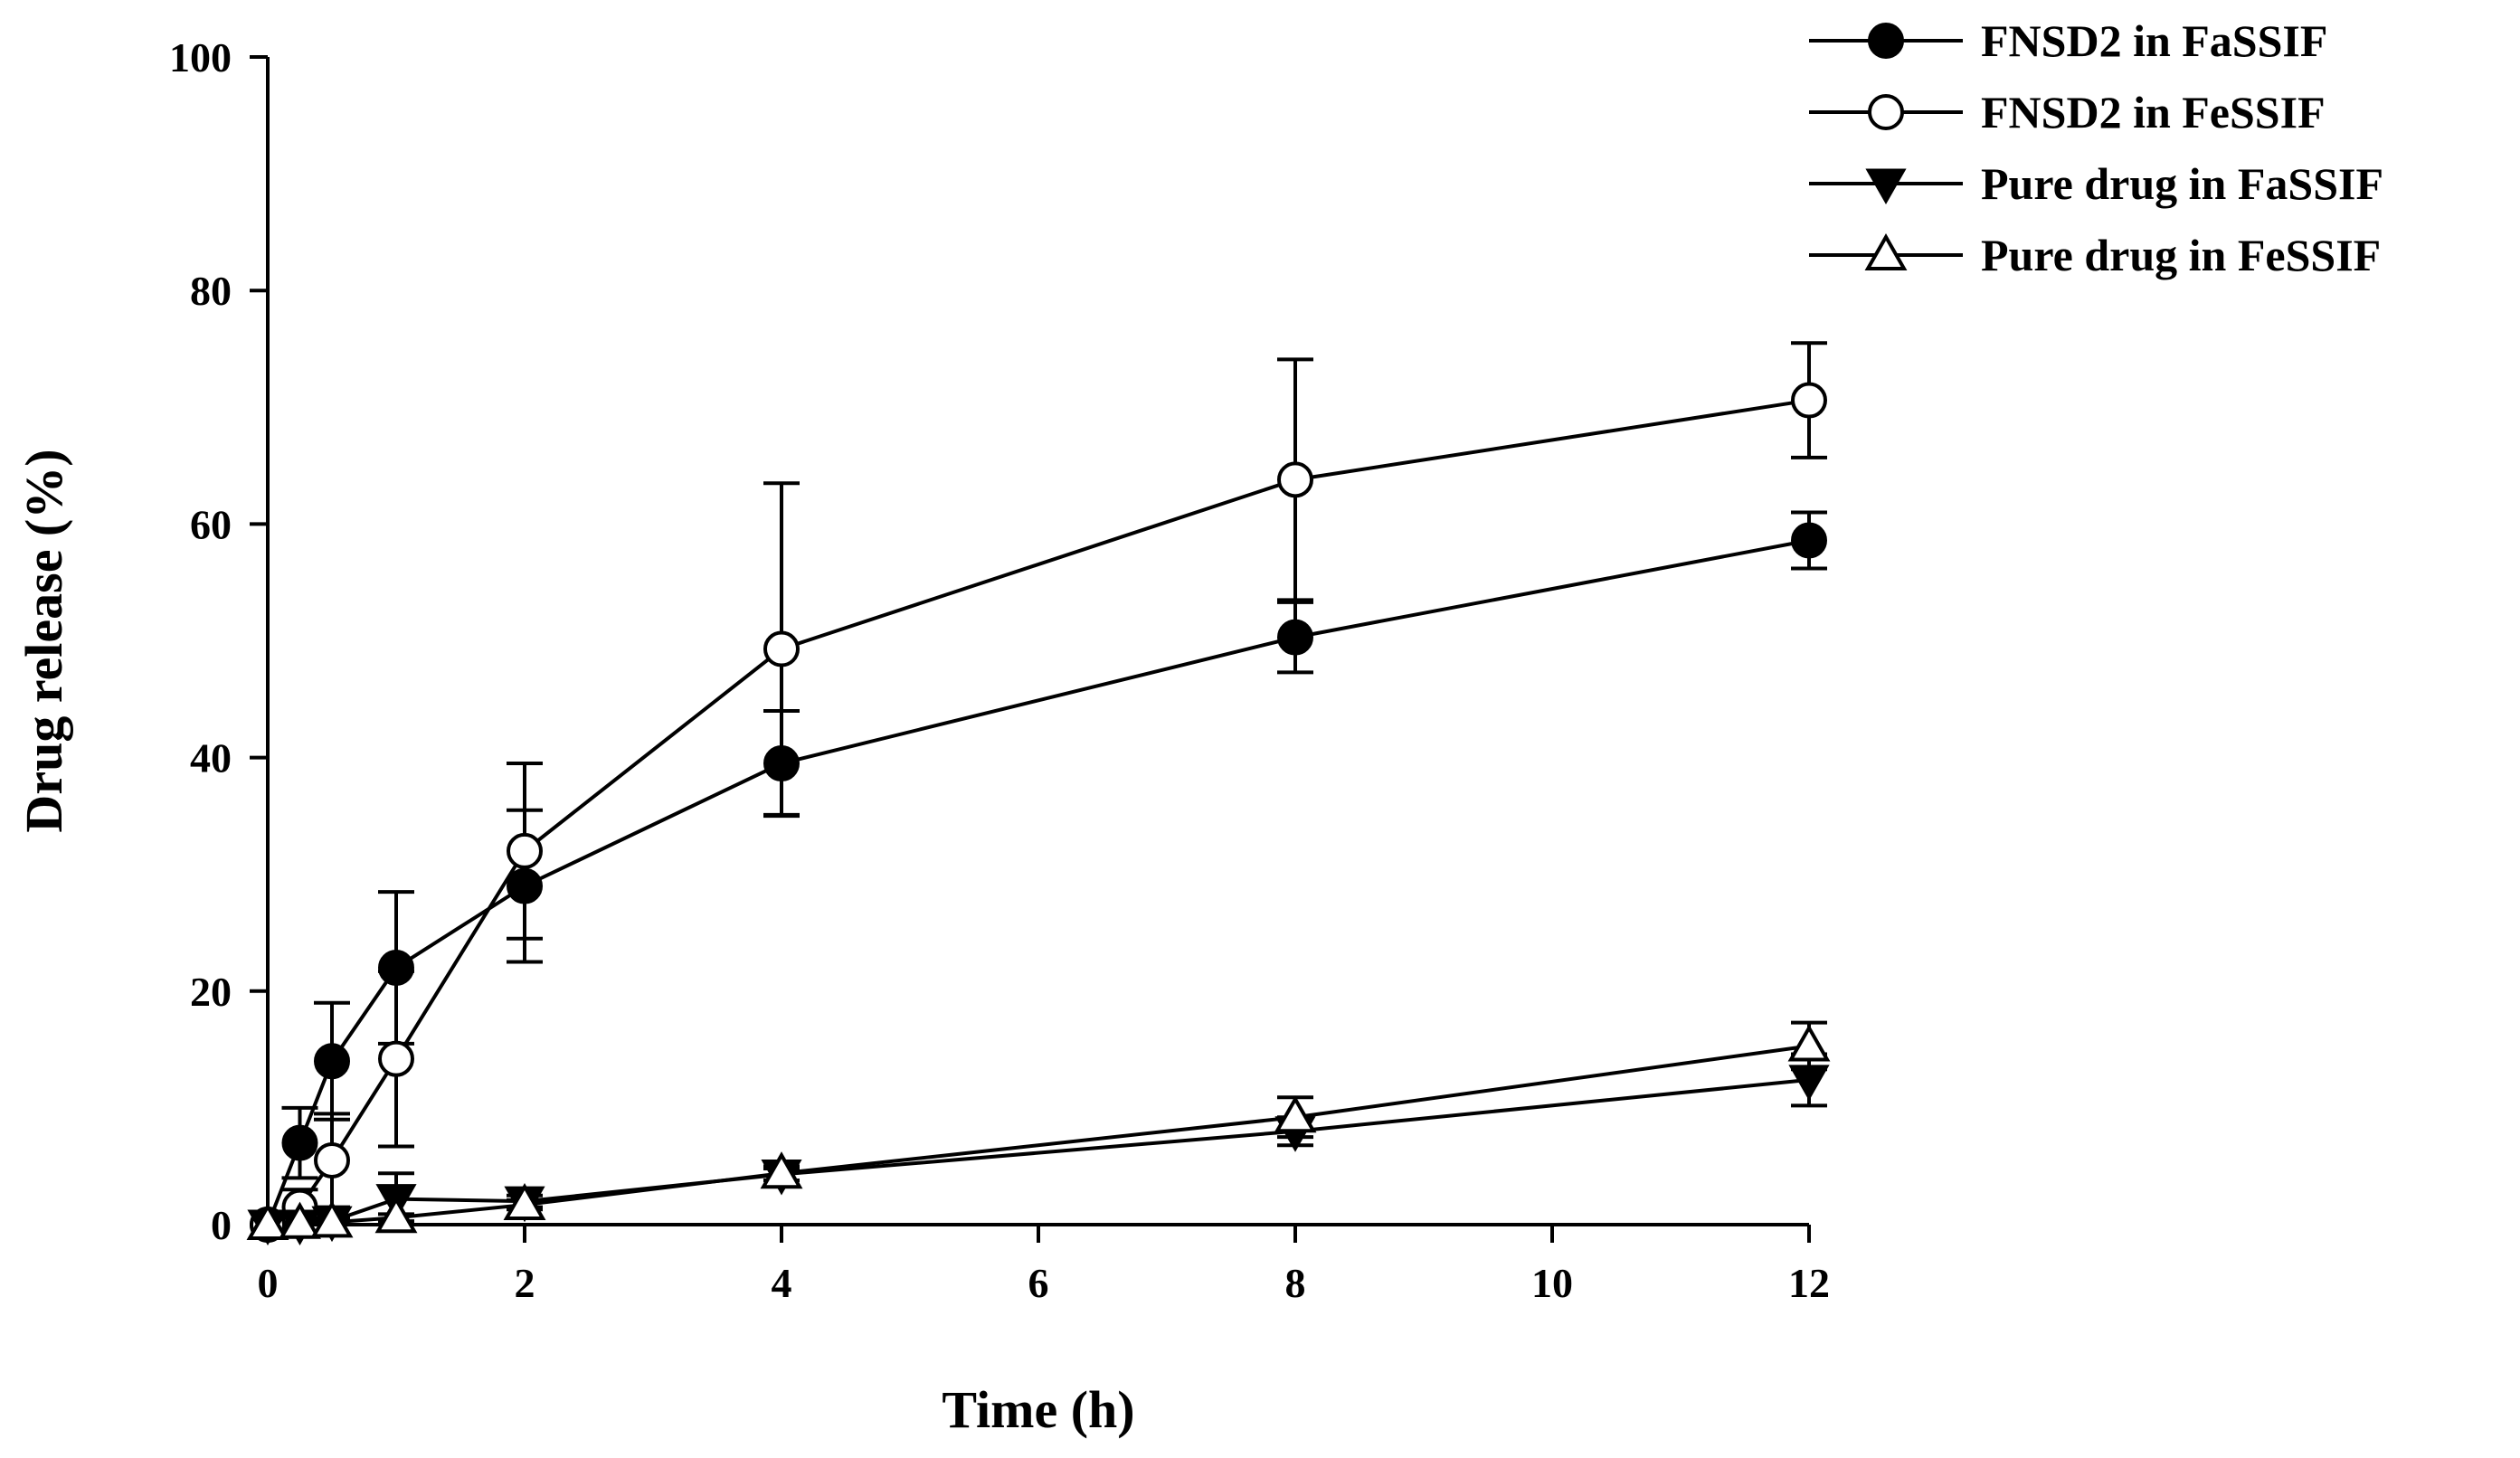 The height and width of the screenshot is (1458, 2520). Describe the element at coordinates (211, 291) in the screenshot. I see `y-tick-label: 80` at that location.